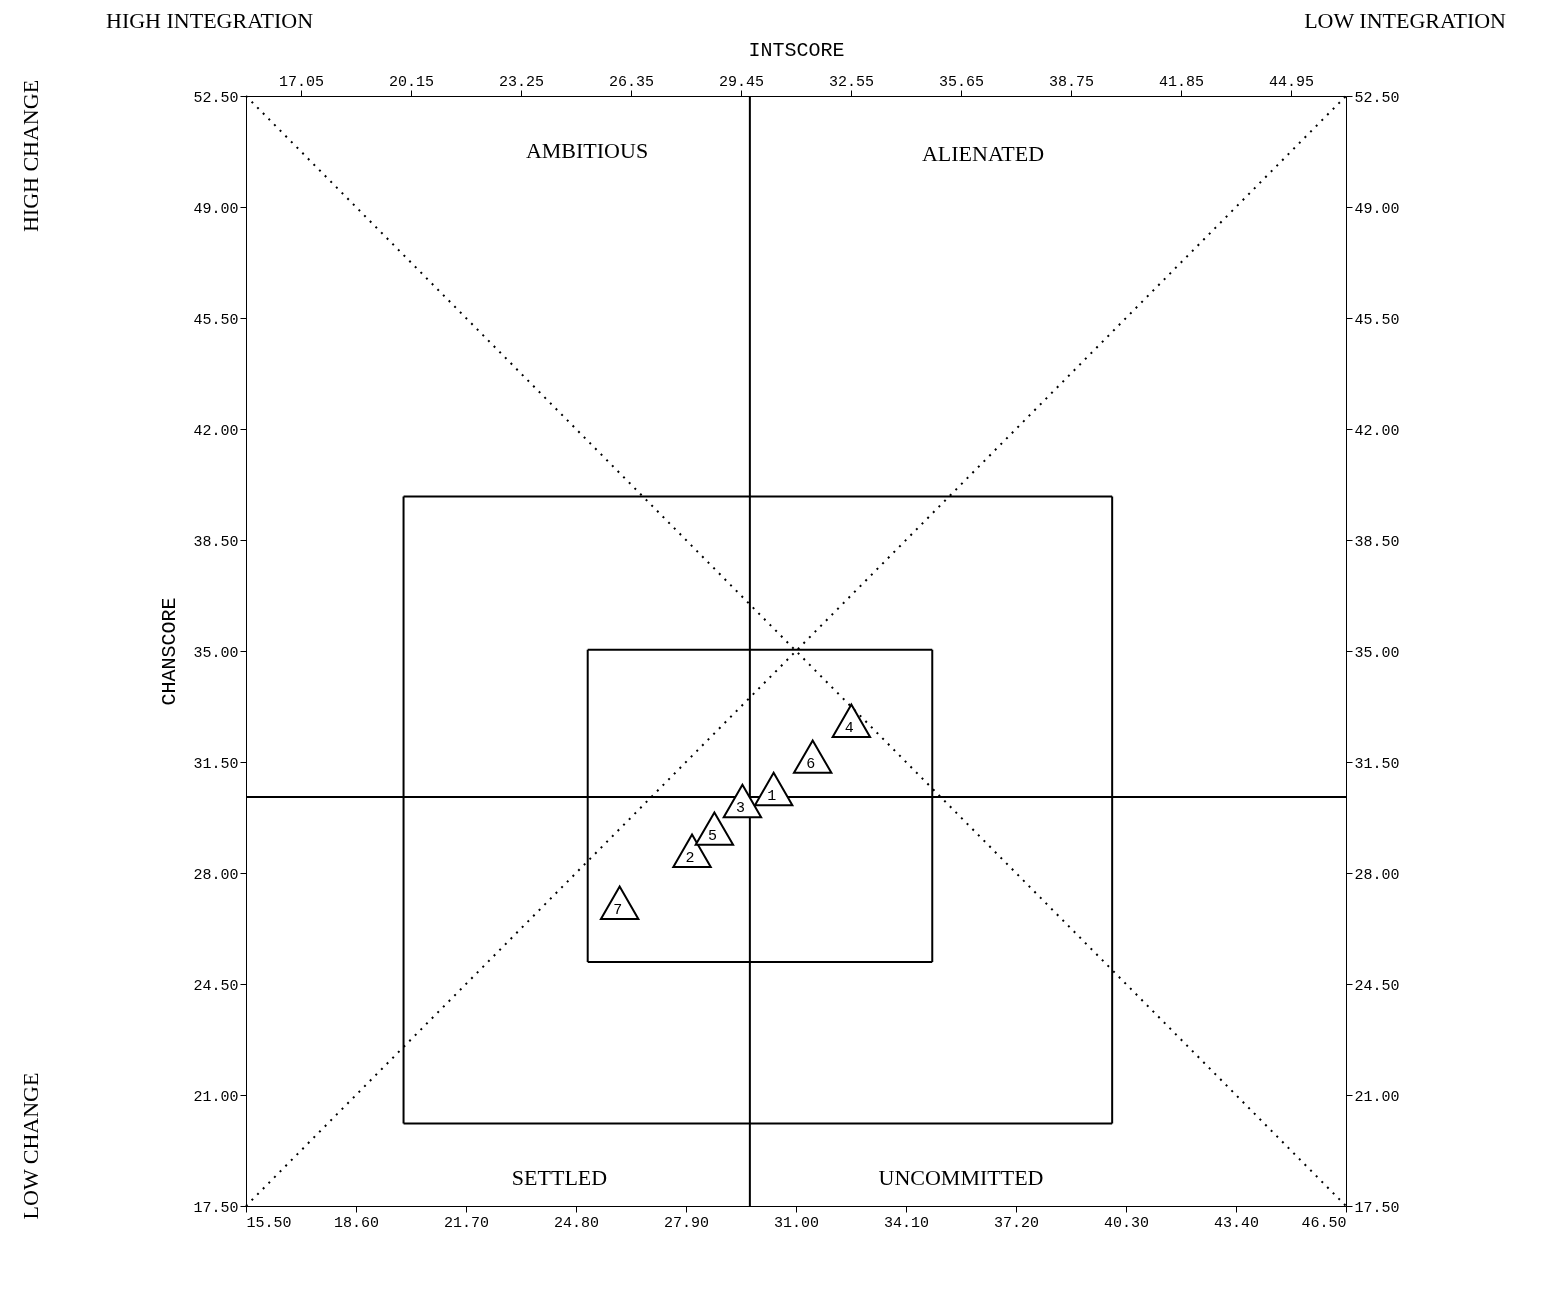 The width and height of the screenshot is (1560, 1314). What do you see at coordinates (356, 1223) in the screenshot?
I see `x-tick-label: 18.60` at bounding box center [356, 1223].